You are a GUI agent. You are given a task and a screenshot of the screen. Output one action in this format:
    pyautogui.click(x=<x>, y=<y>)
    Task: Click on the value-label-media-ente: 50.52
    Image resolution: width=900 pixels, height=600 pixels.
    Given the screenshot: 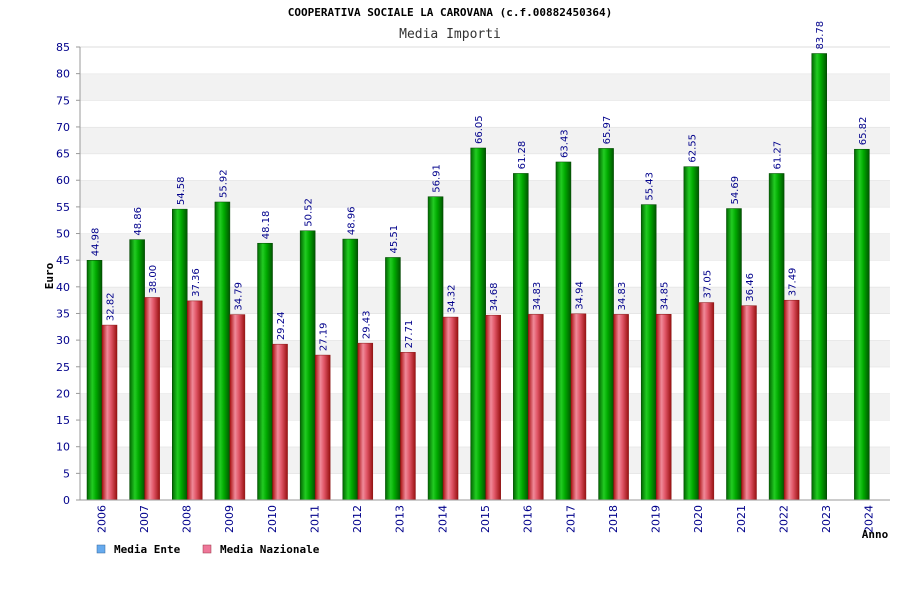 What is the action you would take?
    pyautogui.click(x=309, y=212)
    